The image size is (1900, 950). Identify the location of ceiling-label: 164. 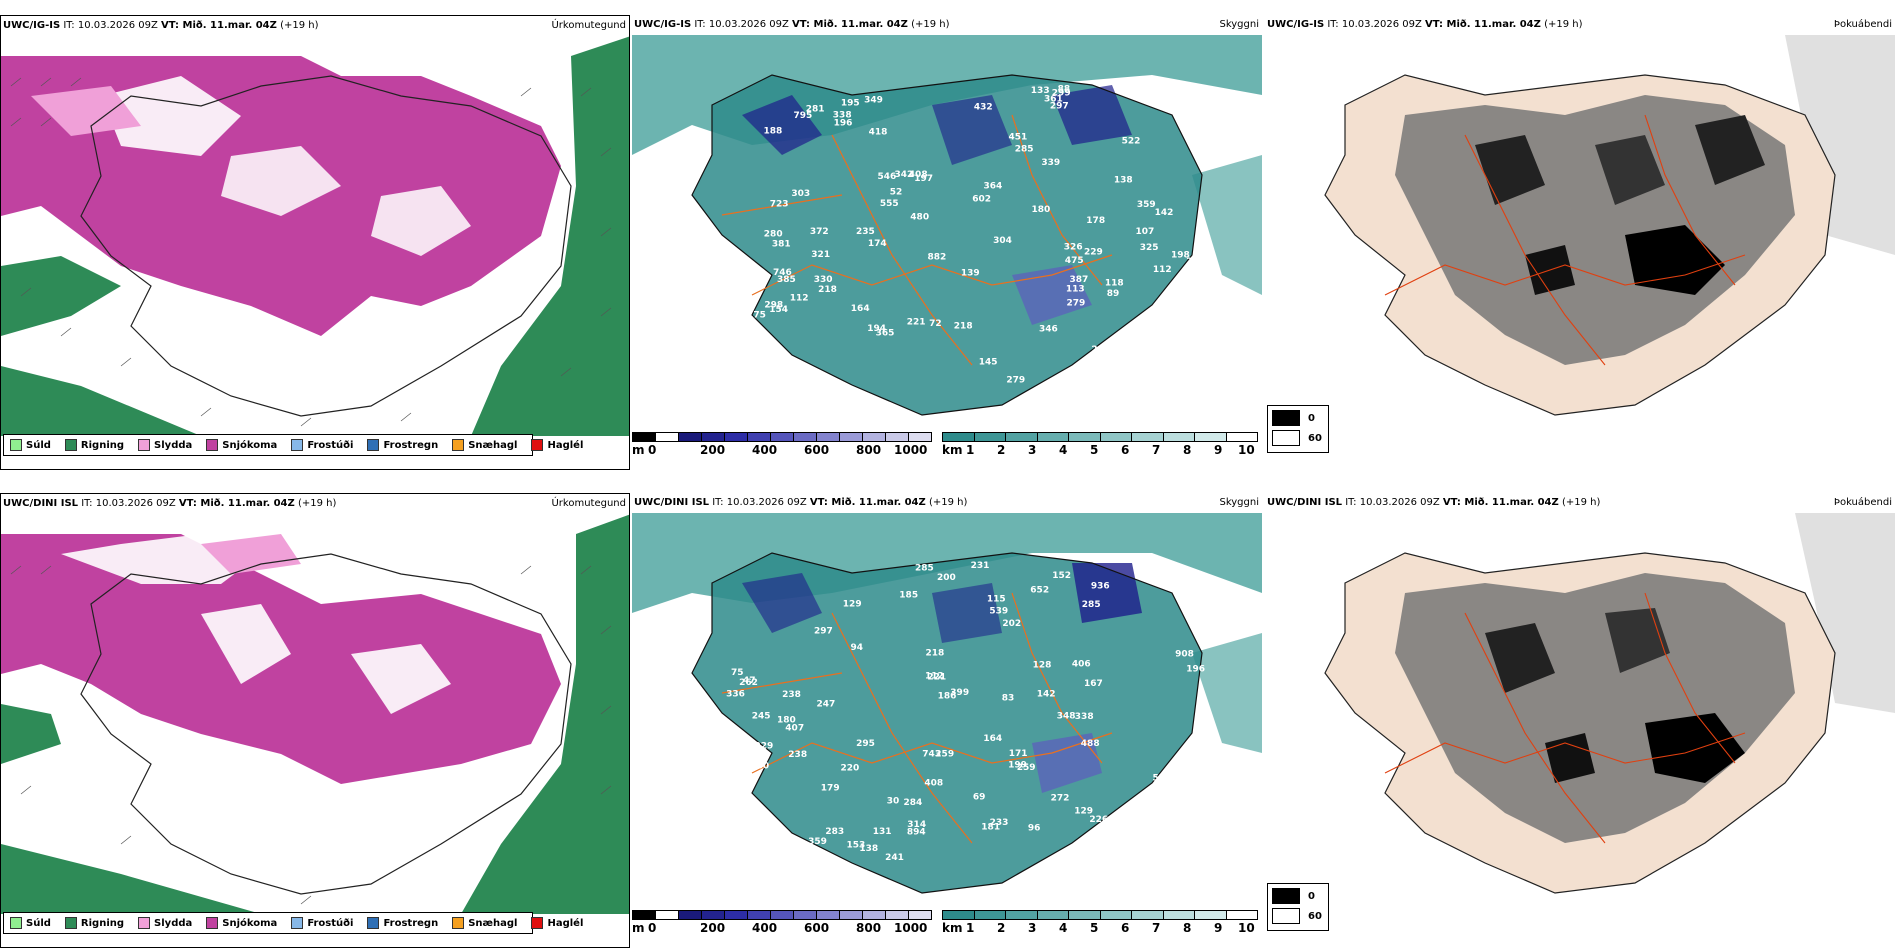
(992, 739).